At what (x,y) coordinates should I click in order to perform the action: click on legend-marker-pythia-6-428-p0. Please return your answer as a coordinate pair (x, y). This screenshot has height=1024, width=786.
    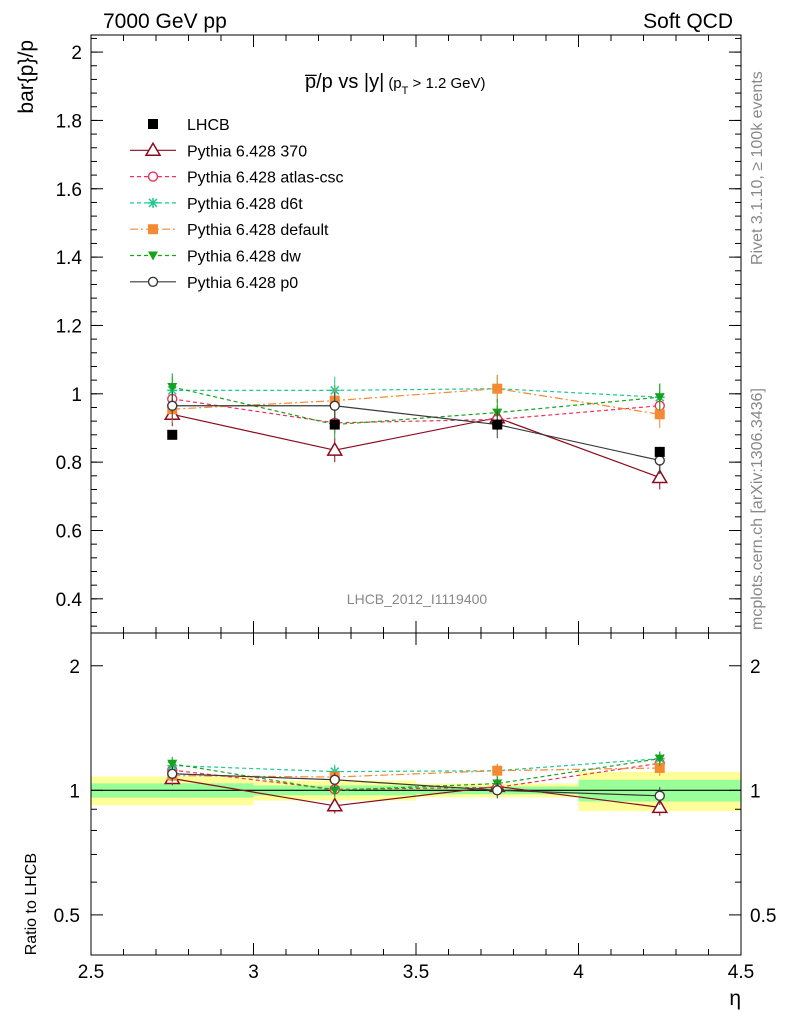
    Looking at the image, I should click on (153, 281).